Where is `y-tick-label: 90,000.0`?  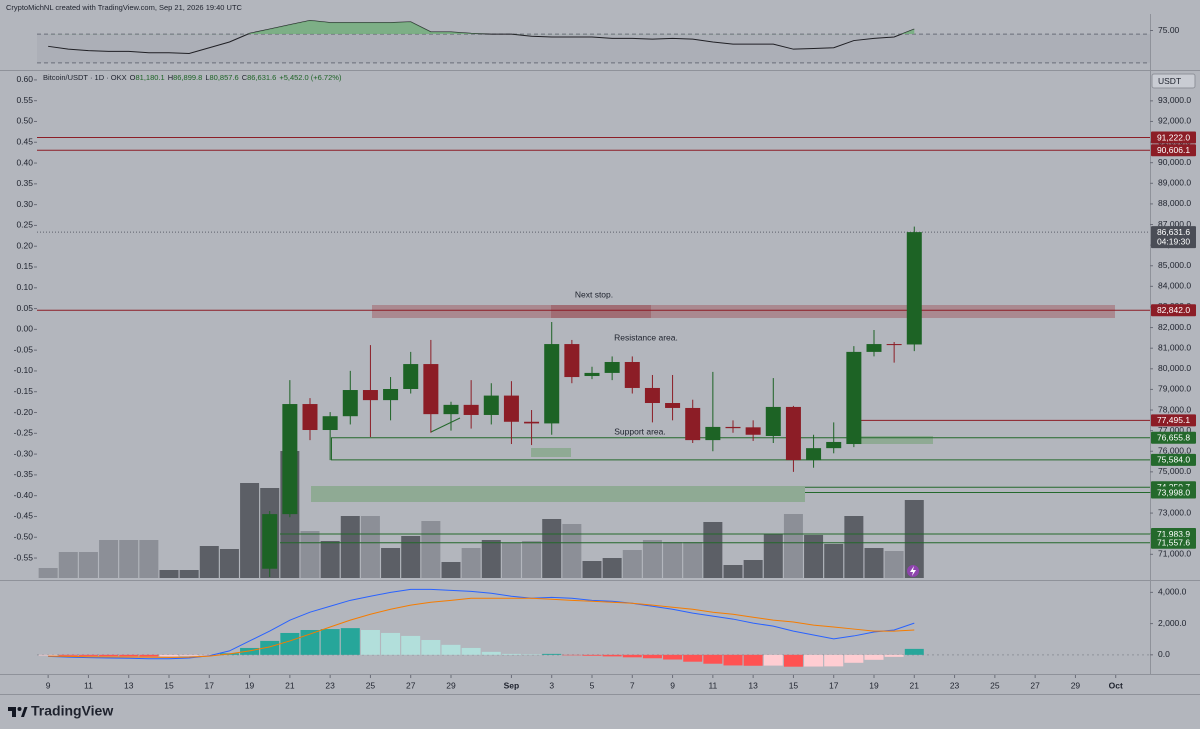
y-tick-label: 90,000.0 is located at coordinates (1174, 162).